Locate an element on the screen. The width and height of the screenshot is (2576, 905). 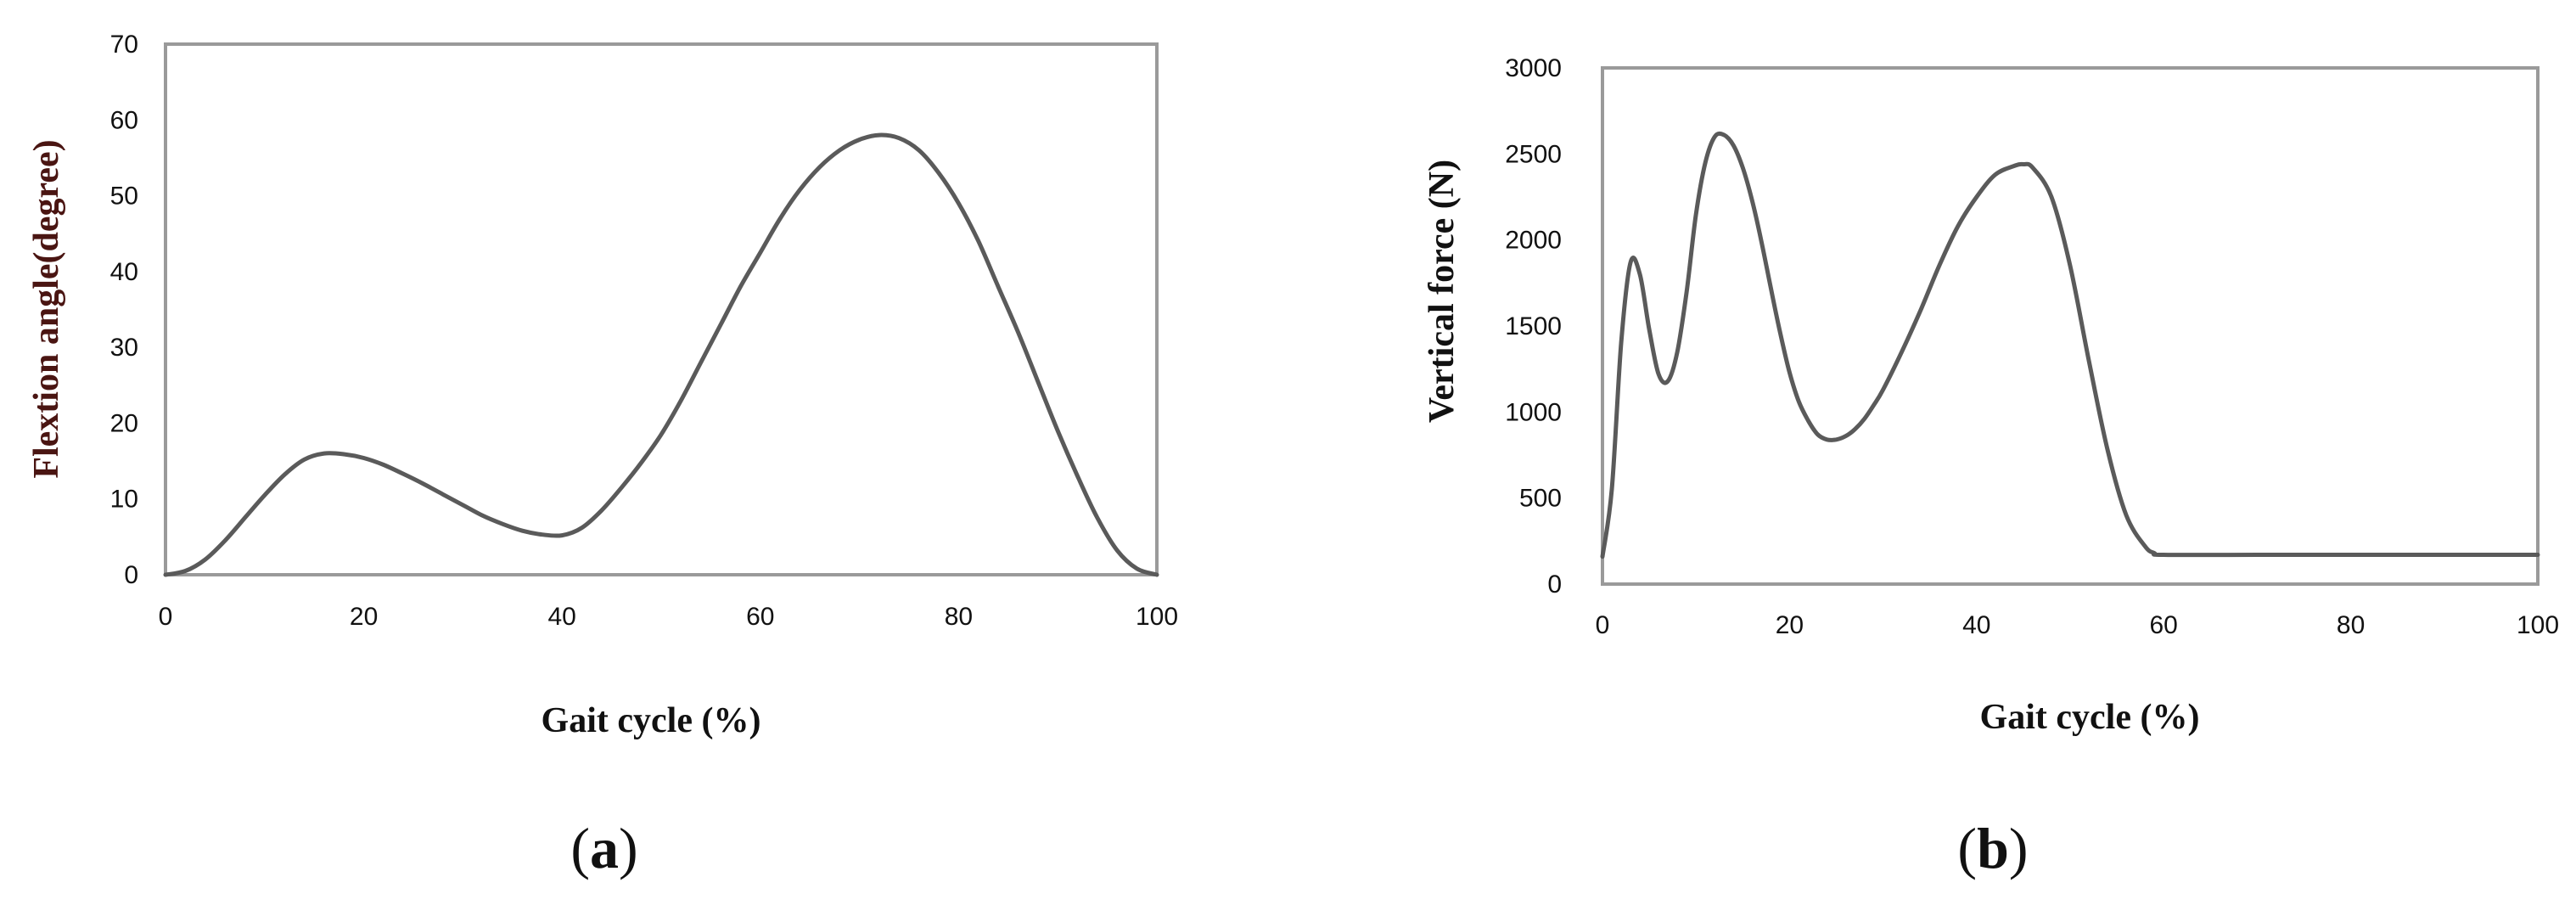
chart-a-y-tick-label: 30 is located at coordinates (124, 348).